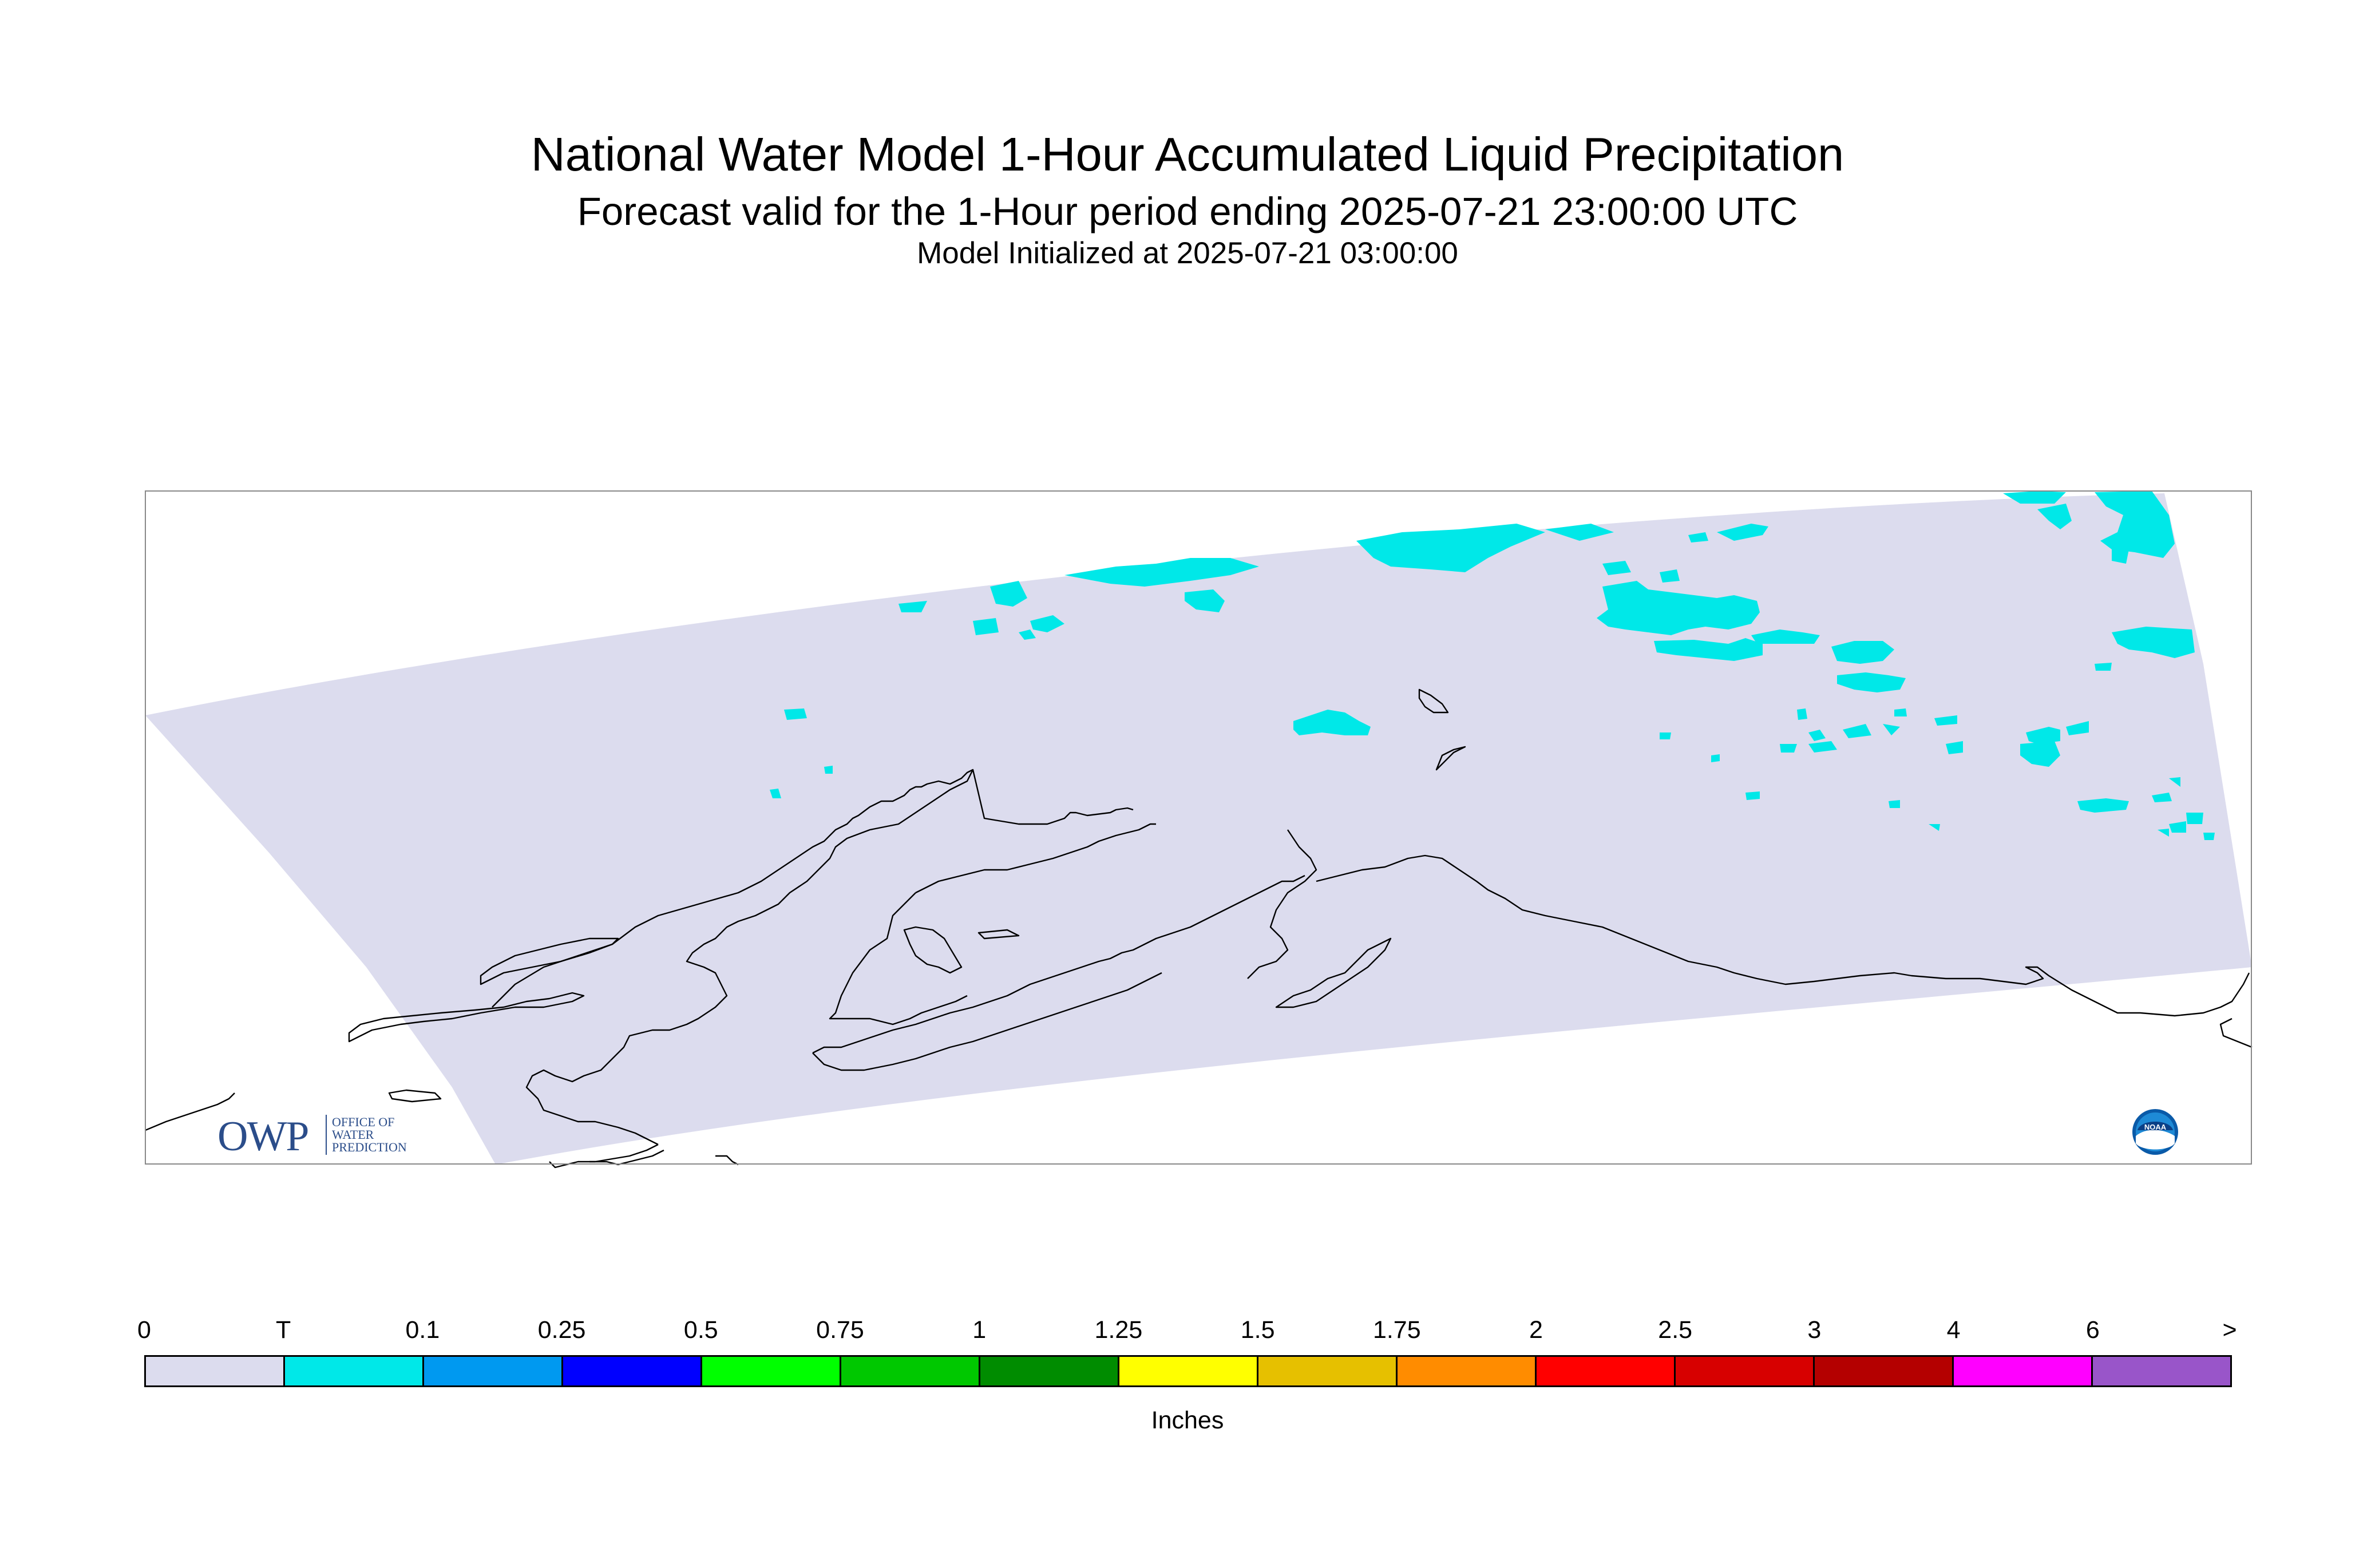 The height and width of the screenshot is (1568, 2375). I want to click on legend-tick-label: T, so click(284, 1330).